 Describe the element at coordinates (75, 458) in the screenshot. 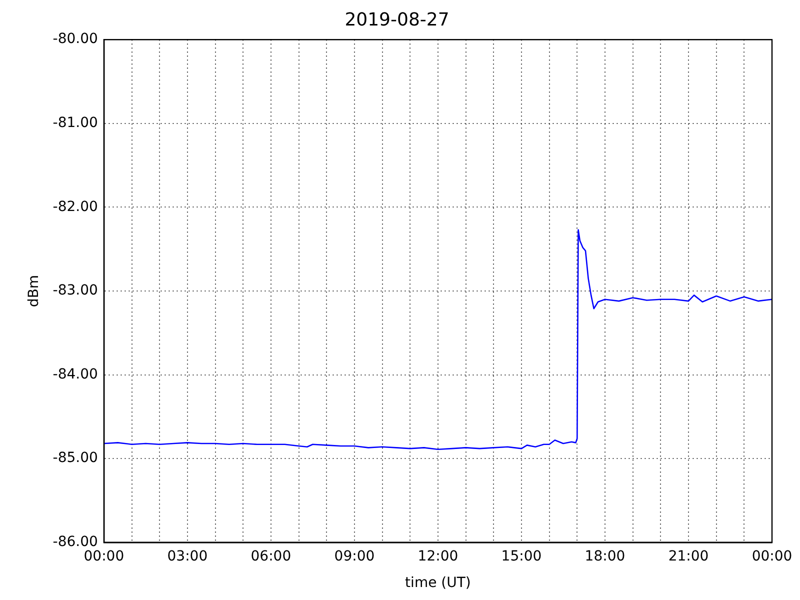

I see `y-tick-label: -85.00` at that location.